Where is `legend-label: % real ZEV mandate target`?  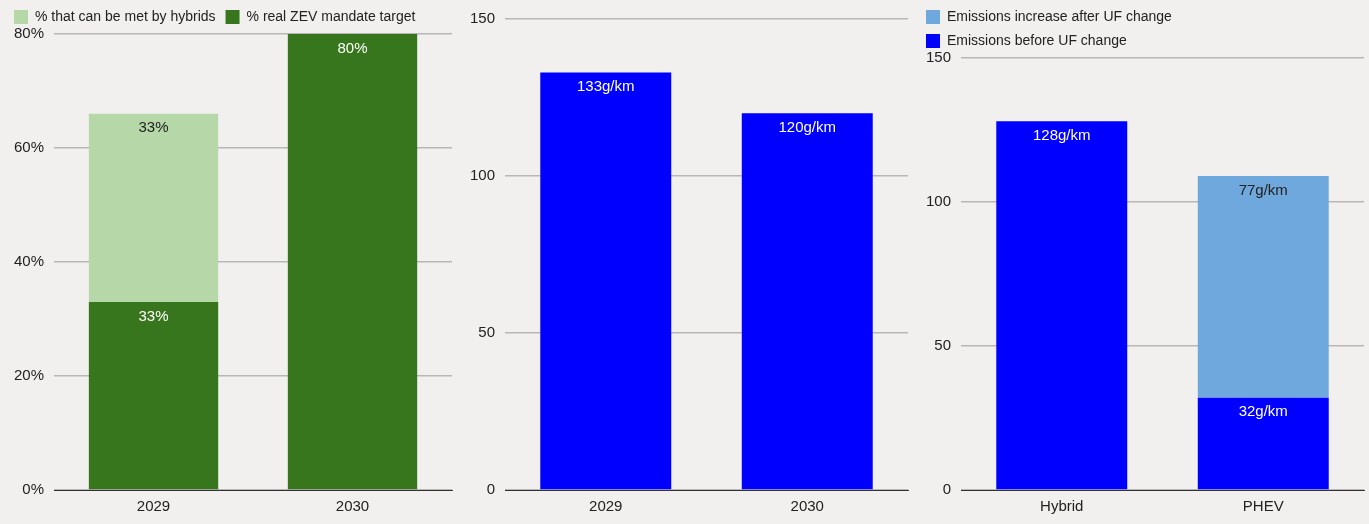
legend-label: % real ZEV mandate target is located at coordinates (331, 15).